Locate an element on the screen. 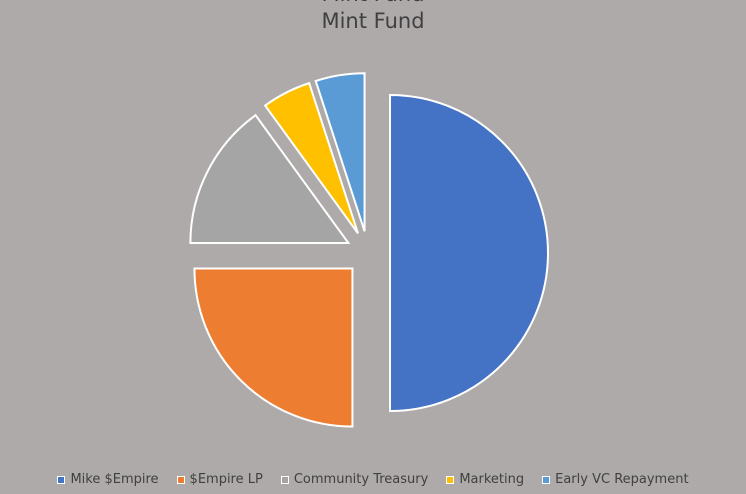 Image resolution: width=746 pixels, height=494 pixels. legend-item: $Empire LP is located at coordinates (219, 479).